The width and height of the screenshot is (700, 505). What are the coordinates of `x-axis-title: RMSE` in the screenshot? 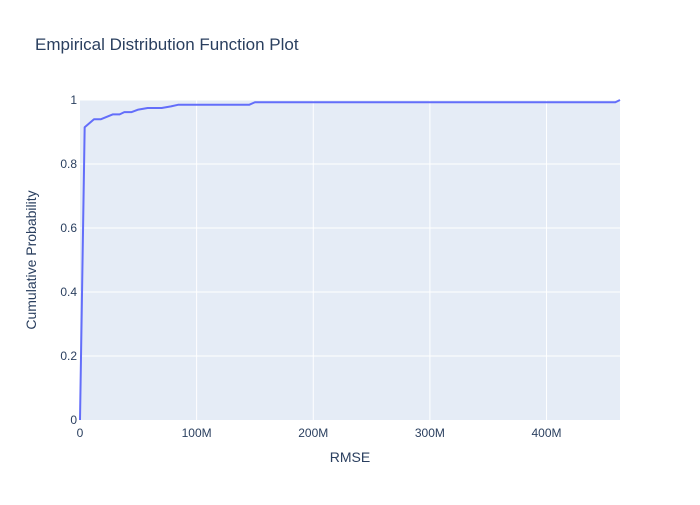 It's located at (350, 457).